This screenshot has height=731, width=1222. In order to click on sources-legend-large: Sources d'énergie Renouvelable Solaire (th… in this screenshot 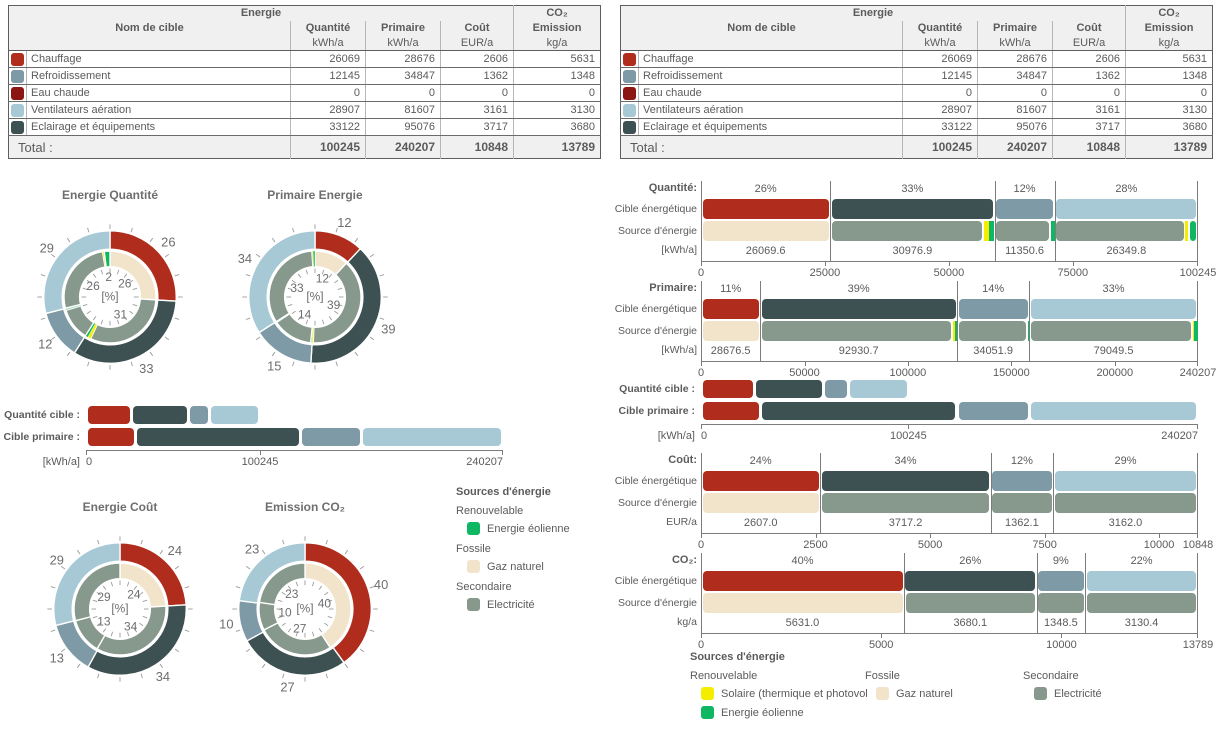, I will do `click(950, 690)`.